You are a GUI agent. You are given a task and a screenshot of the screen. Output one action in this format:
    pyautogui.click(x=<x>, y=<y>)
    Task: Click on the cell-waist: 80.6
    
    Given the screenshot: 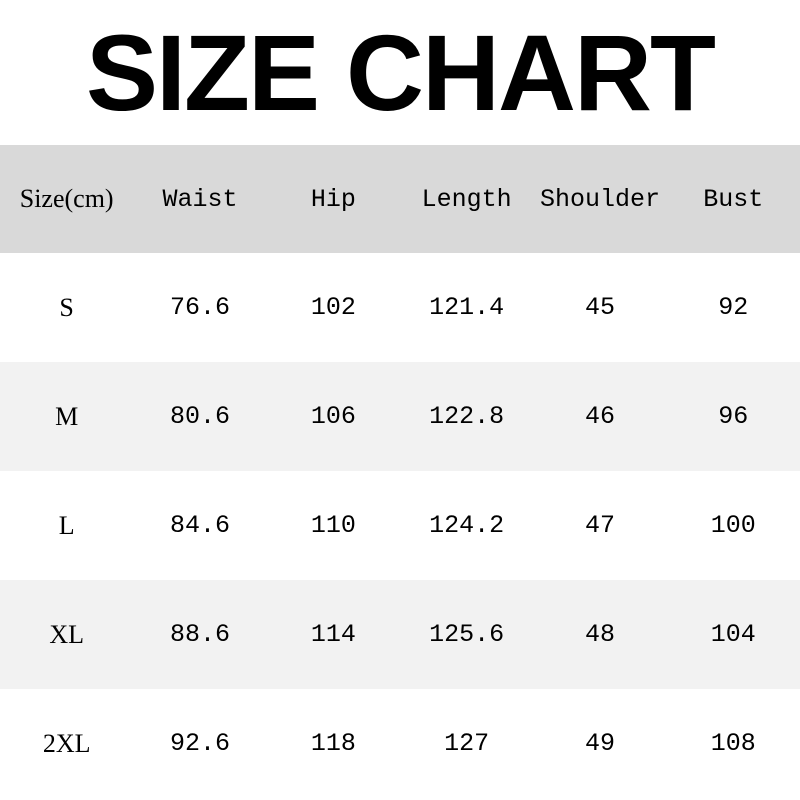 What is the action you would take?
    pyautogui.click(x=199, y=416)
    